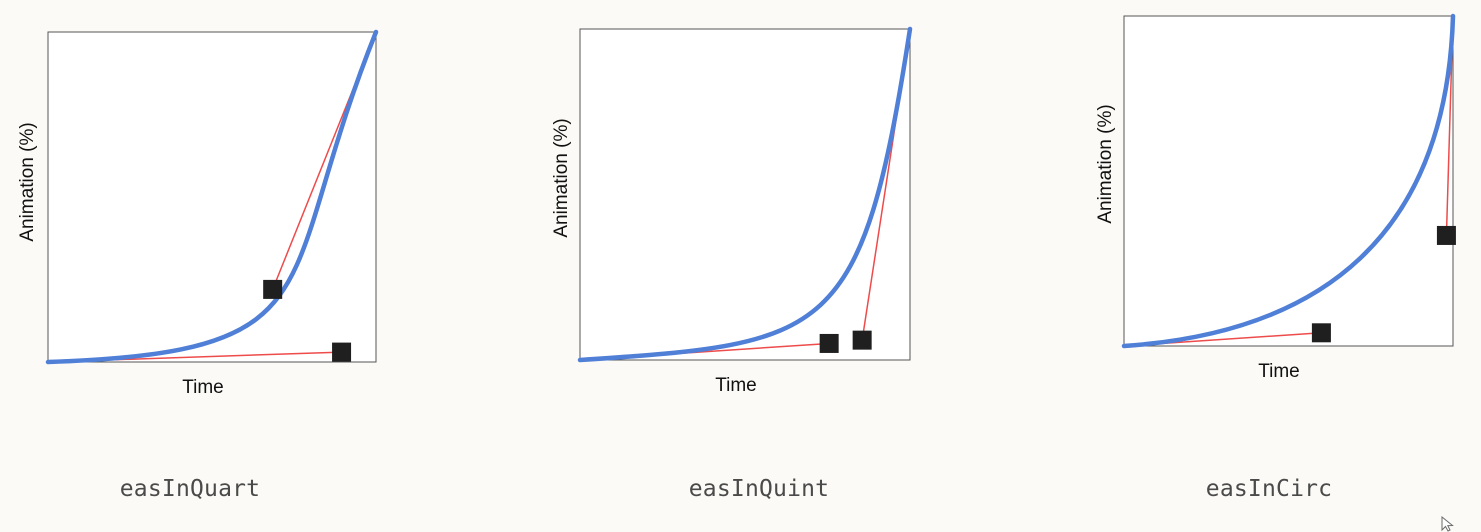  I want to click on caption-easinquint: easInQuint, so click(759, 489).